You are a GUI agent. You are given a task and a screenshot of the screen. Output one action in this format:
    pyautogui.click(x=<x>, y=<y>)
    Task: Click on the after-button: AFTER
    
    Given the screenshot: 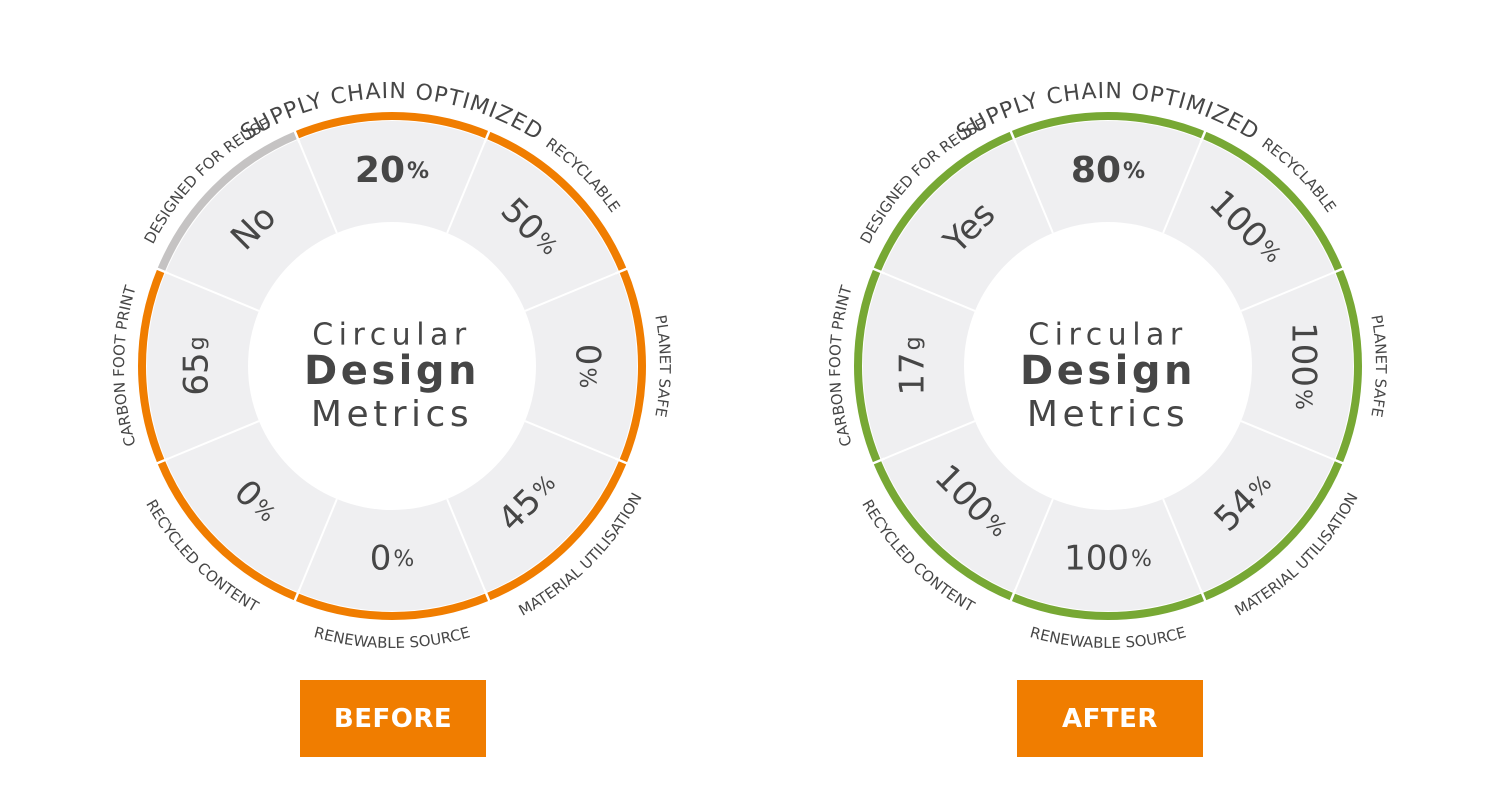 What is the action you would take?
    pyautogui.click(x=1110, y=718)
    